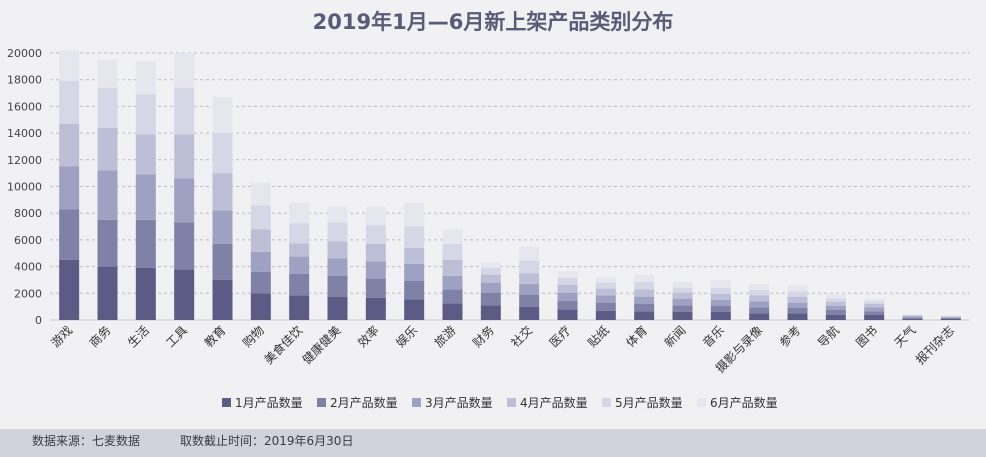  What do you see at coordinates (554, 402) in the screenshot?
I see `legend-label: 4月产品数量` at bounding box center [554, 402].